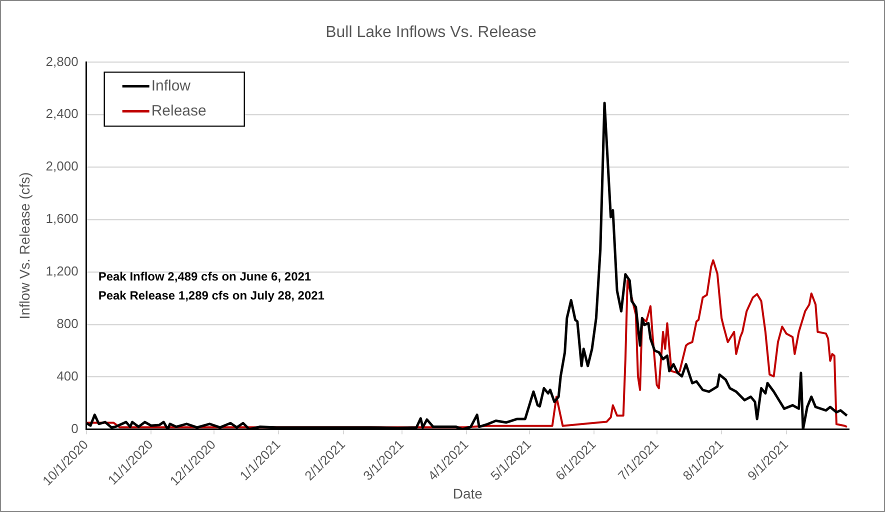 The width and height of the screenshot is (885, 512). Describe the element at coordinates (62, 114) in the screenshot. I see `y-tick-label: 2,400` at that location.